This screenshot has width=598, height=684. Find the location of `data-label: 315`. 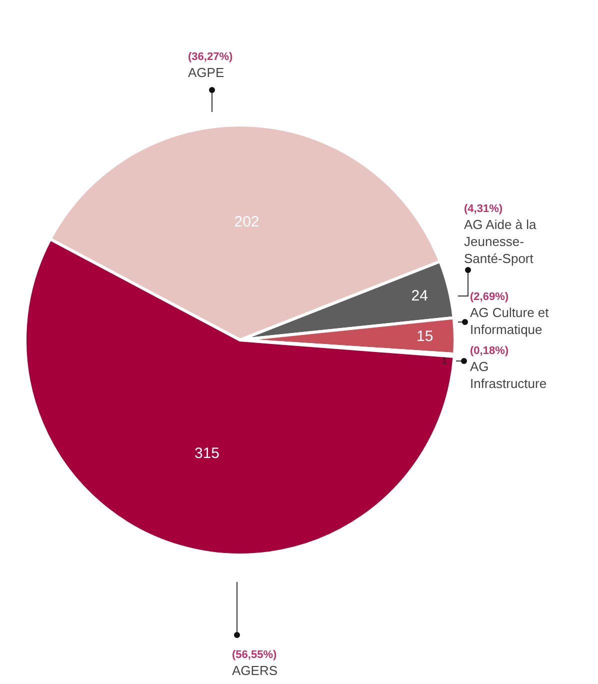

data-label: 315 is located at coordinates (207, 453).